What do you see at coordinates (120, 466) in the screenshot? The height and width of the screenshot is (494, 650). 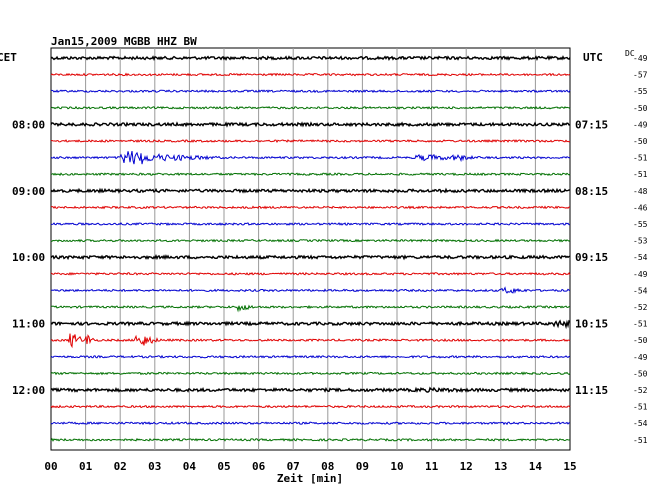 I see `x-tick-label: 02` at bounding box center [120, 466].